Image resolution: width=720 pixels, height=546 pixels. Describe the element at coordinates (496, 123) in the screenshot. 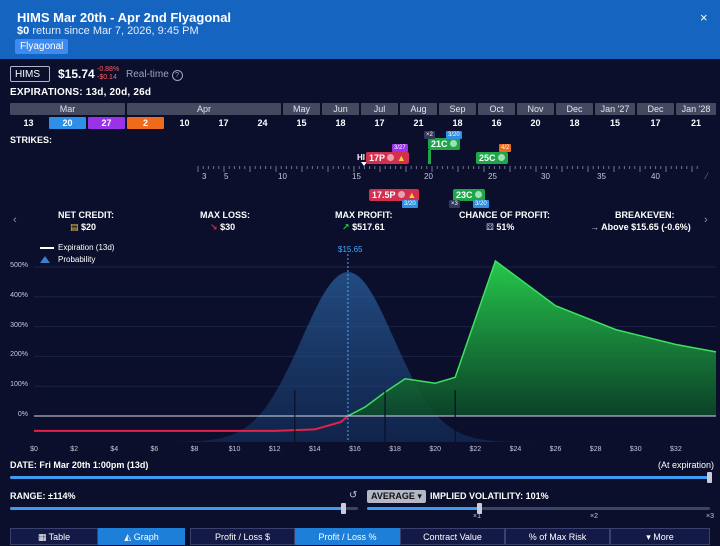

I see `expiry-day: 16` at that location.